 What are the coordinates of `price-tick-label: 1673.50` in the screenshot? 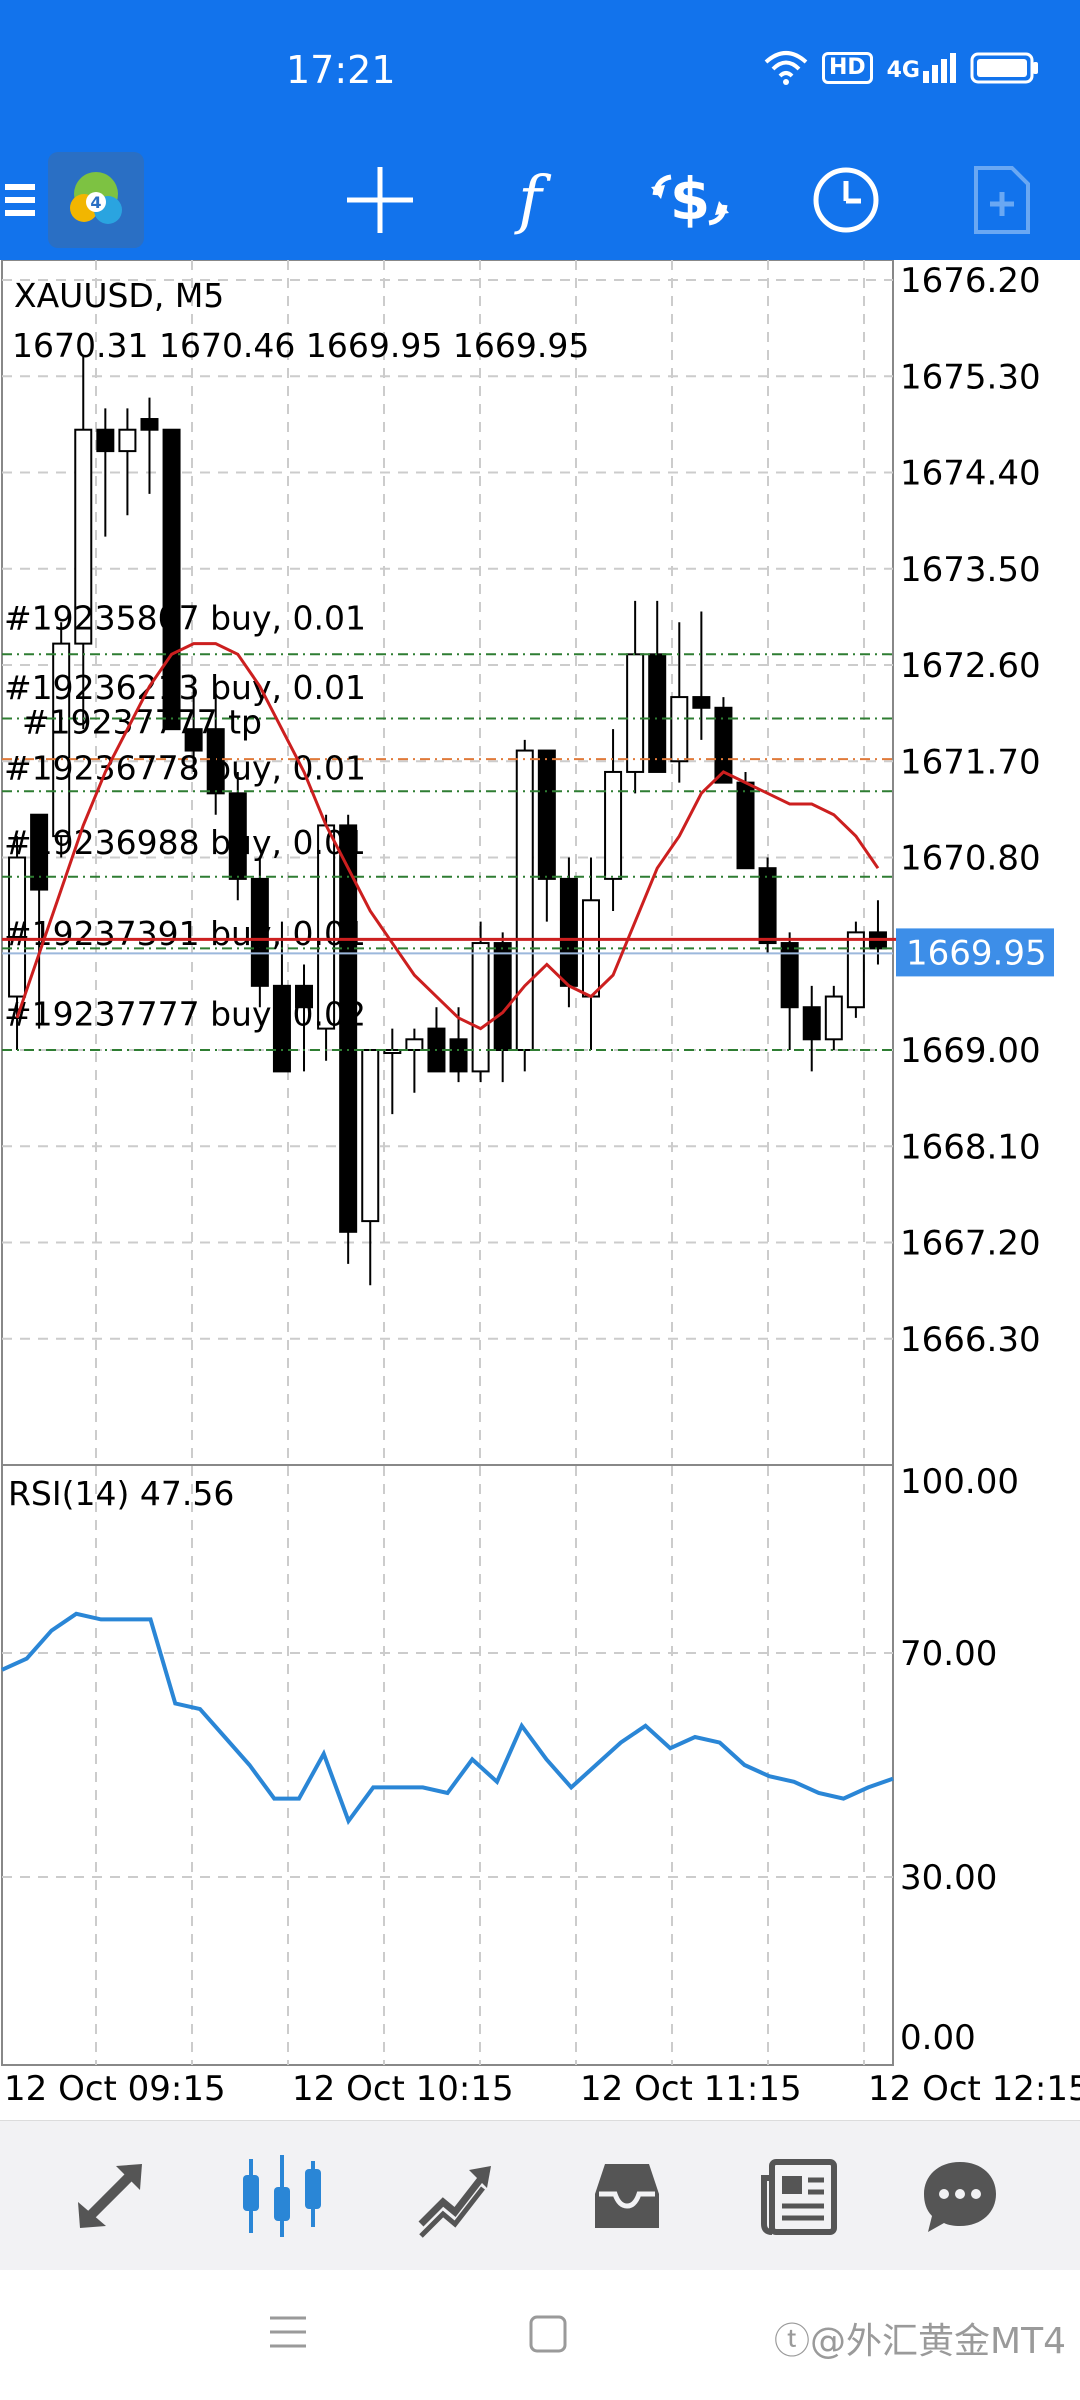 It's located at (970, 570).